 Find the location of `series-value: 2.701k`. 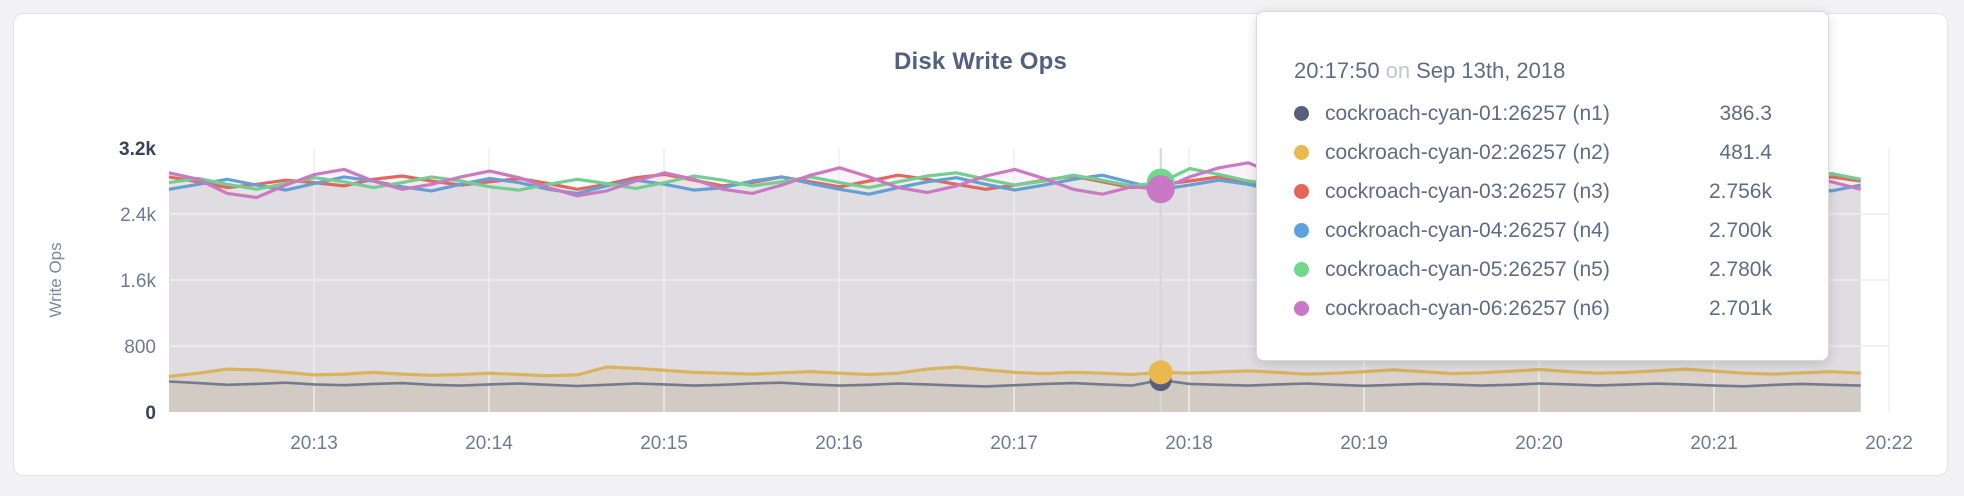

series-value: 2.701k is located at coordinates (1740, 308).